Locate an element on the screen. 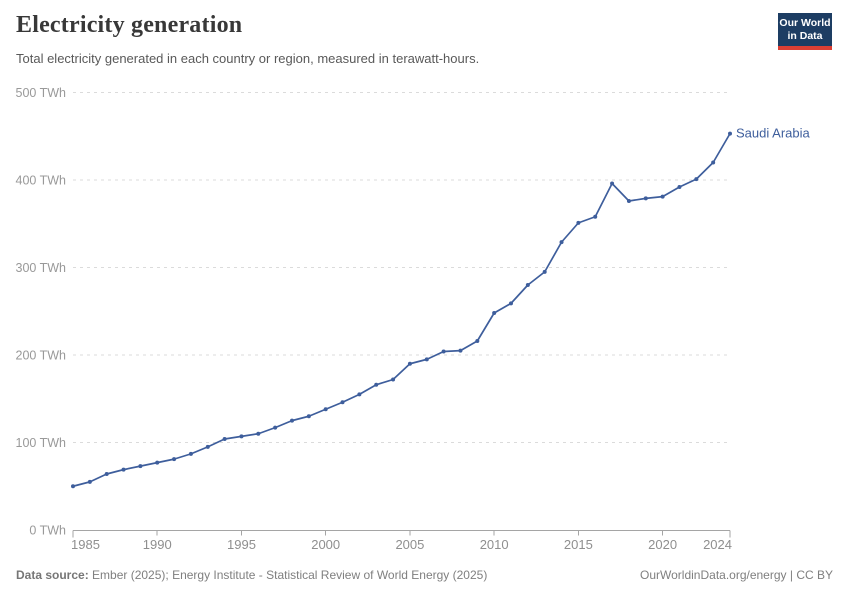  svg-text: 300 TWh is located at coordinates (41, 268).